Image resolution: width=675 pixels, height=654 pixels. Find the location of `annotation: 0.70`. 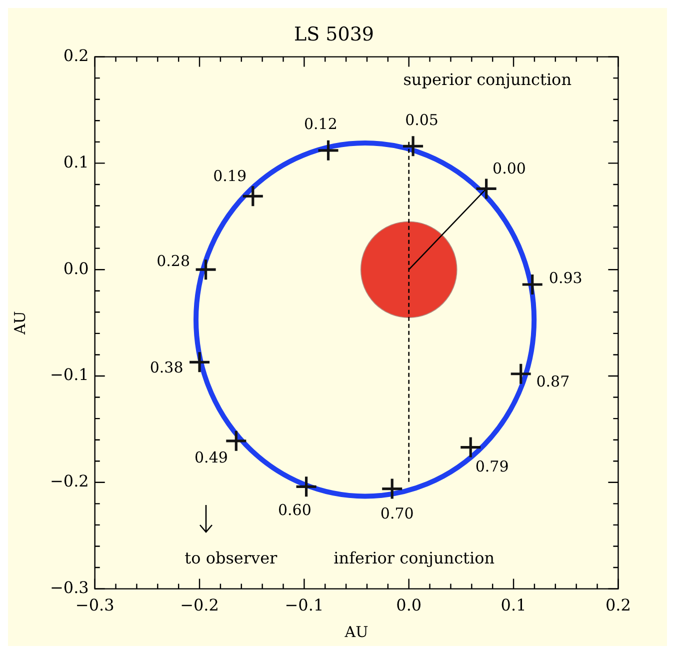

annotation: 0.70 is located at coordinates (397, 513).